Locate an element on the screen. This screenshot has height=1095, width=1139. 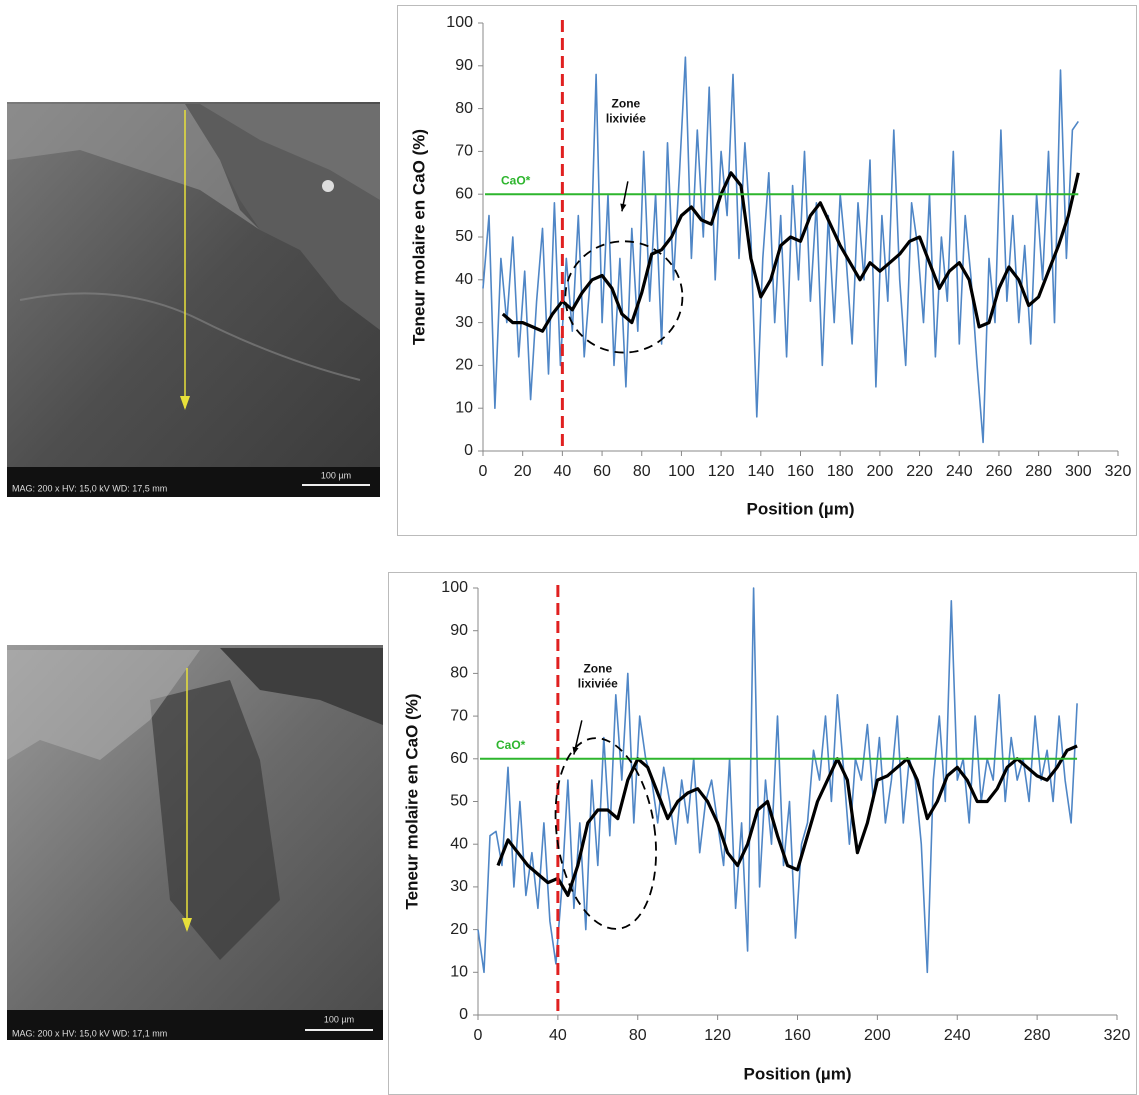
x-tick-label: 60 is located at coordinates (602, 471).